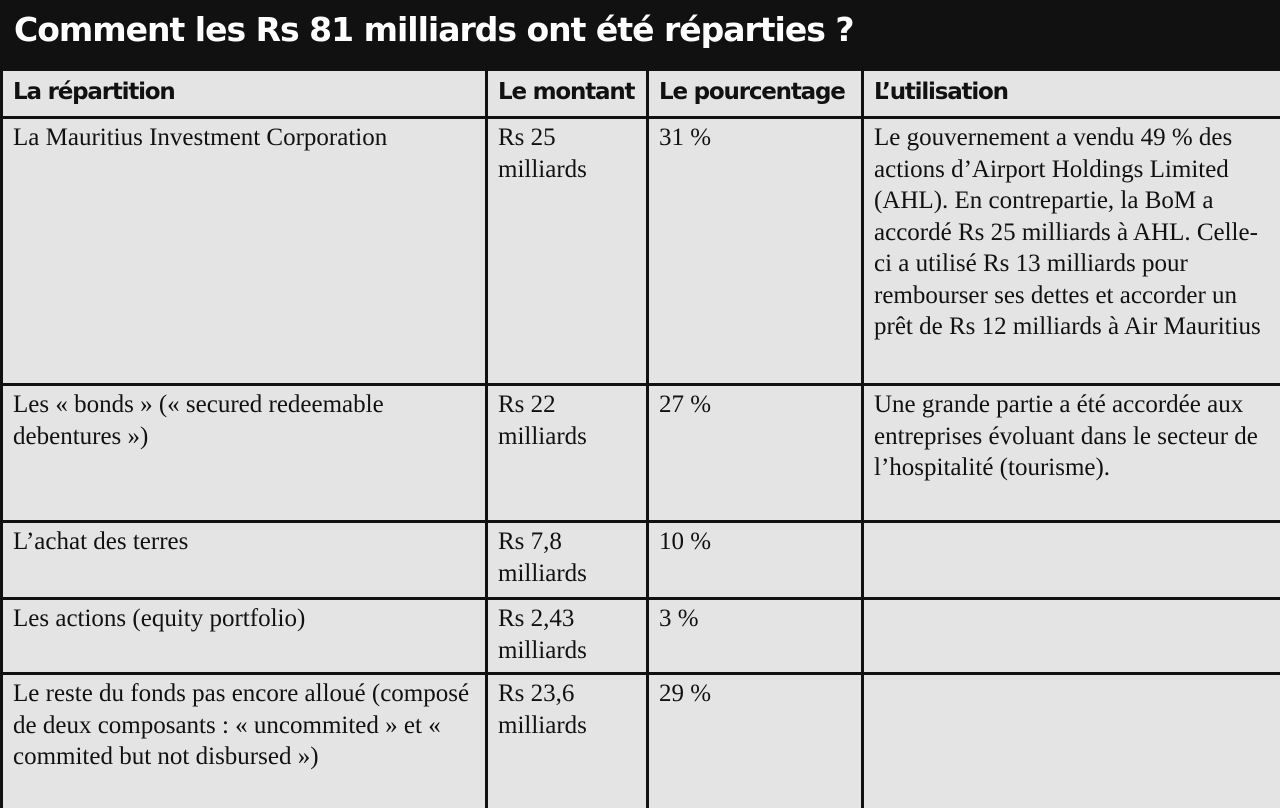  I want to click on table-cell: 27 %, so click(755, 453).